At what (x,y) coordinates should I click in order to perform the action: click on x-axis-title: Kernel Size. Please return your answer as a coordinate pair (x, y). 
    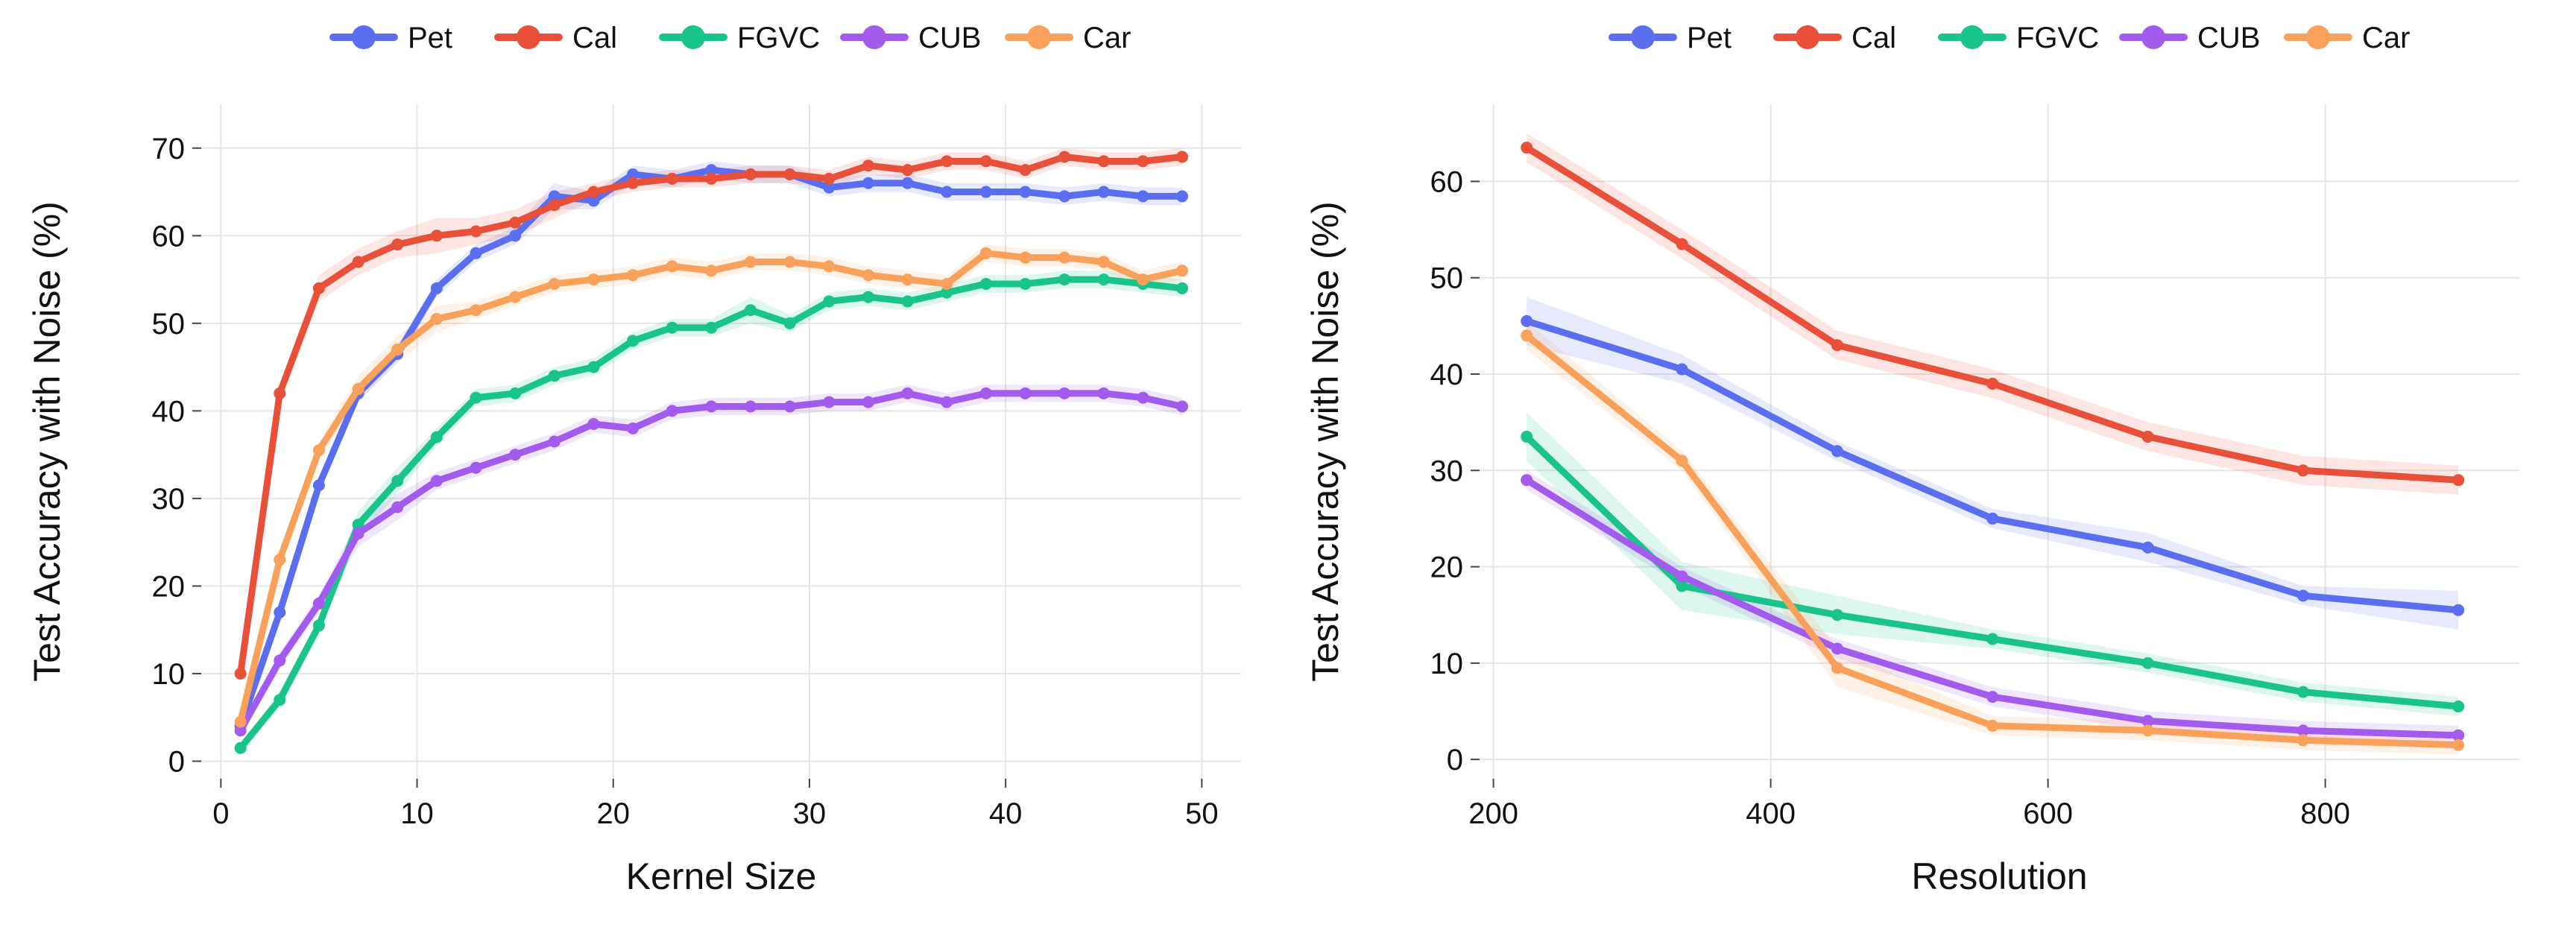
    Looking at the image, I should click on (721, 876).